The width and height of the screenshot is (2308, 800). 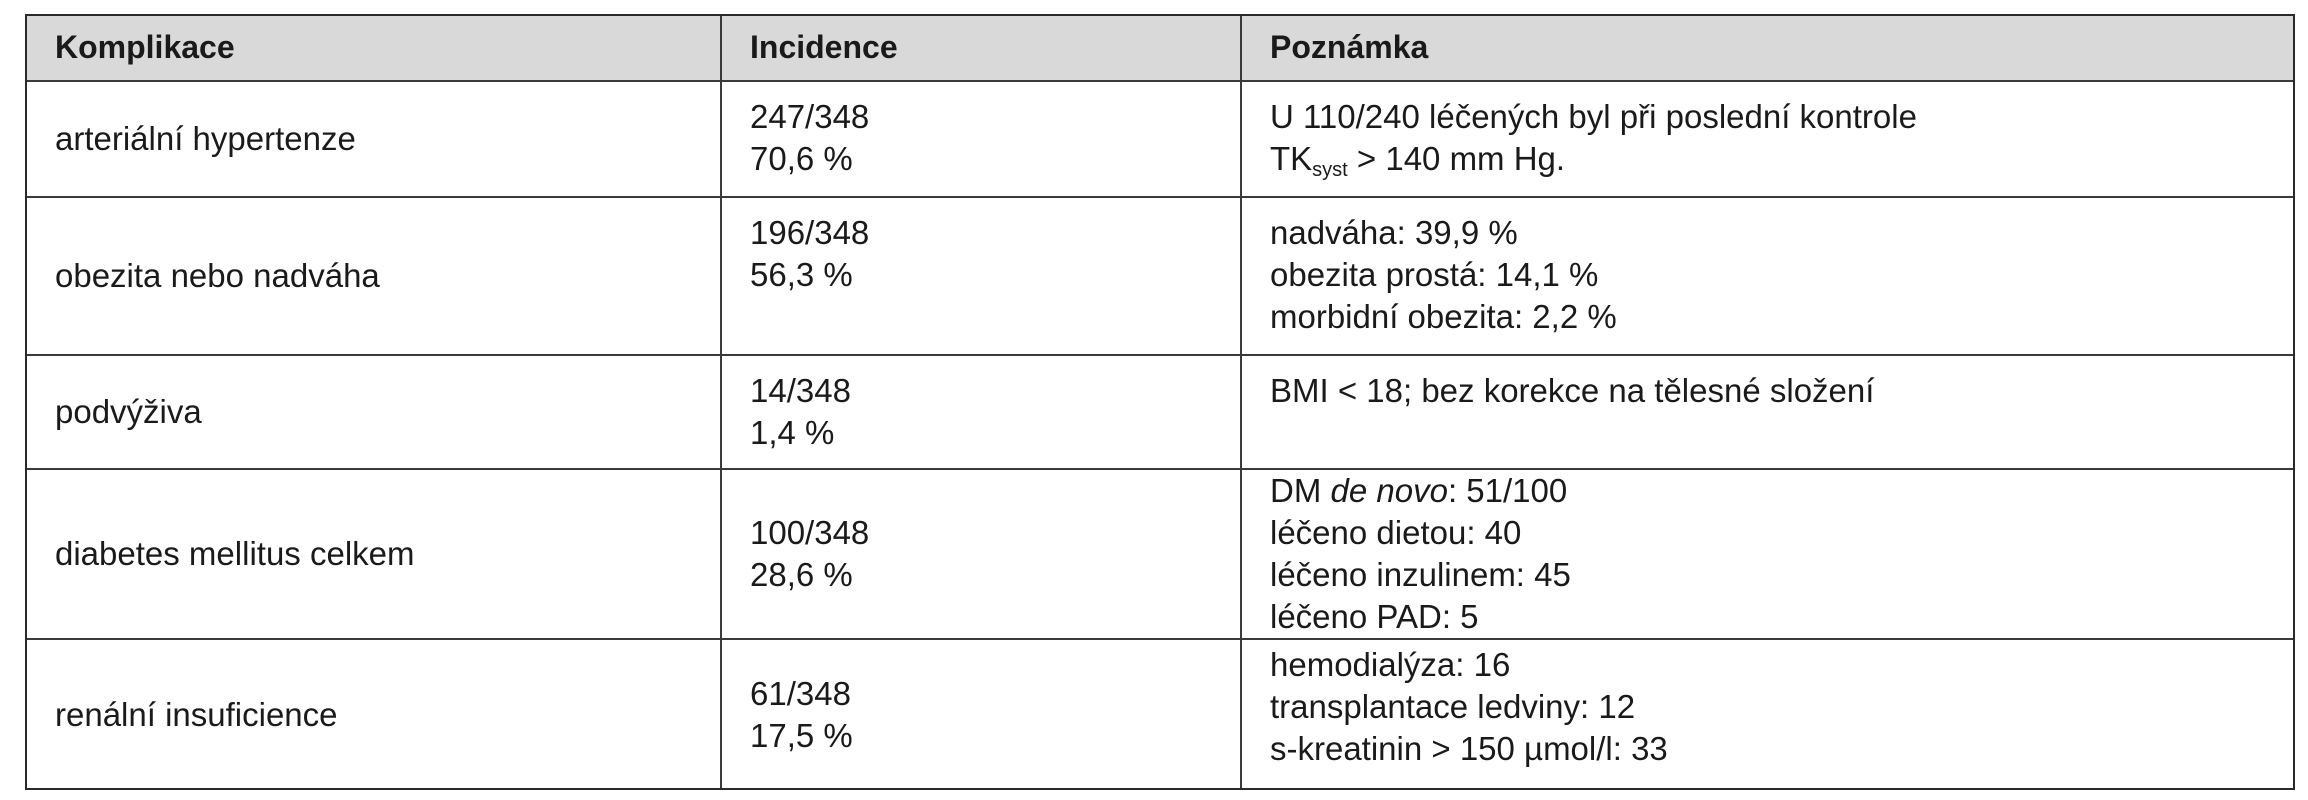 What do you see at coordinates (800, 411) in the screenshot?
I see `row-3-incidence: 14/348 1,4 %` at bounding box center [800, 411].